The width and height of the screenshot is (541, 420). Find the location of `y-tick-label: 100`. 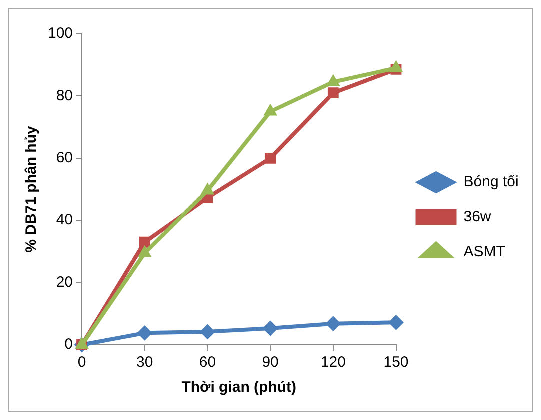

y-tick-label: 100 is located at coordinates (61, 33).